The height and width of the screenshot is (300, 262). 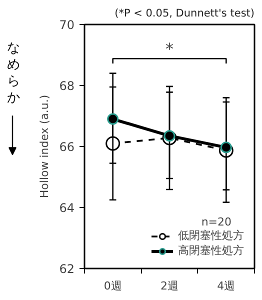 I want to click on legend-label: 低閉塞性処方, so click(x=211, y=235).